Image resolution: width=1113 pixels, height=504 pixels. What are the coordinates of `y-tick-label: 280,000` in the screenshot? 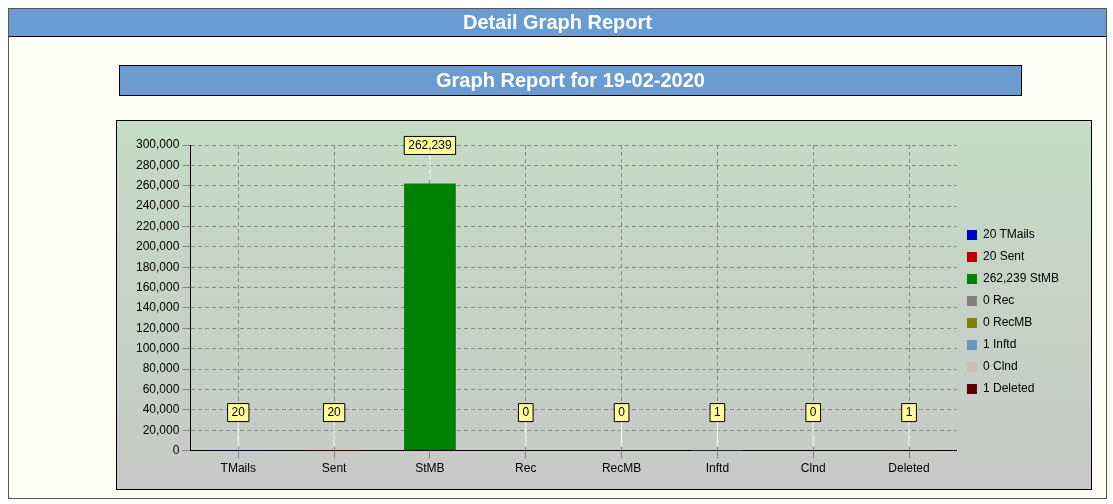 It's located at (157, 164).